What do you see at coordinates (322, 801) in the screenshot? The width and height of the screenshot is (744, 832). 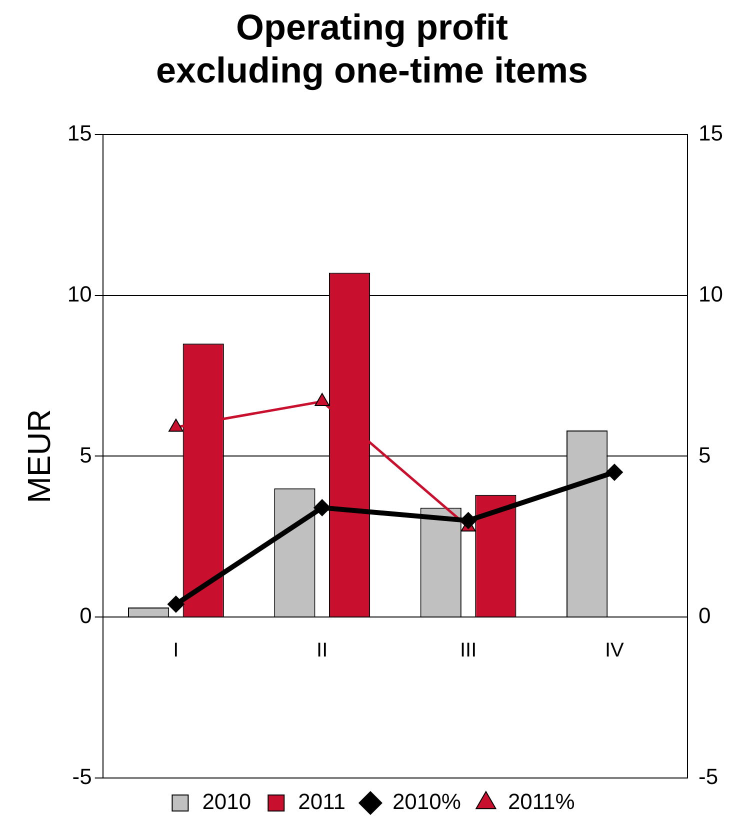 I see `legend-label: 2011` at bounding box center [322, 801].